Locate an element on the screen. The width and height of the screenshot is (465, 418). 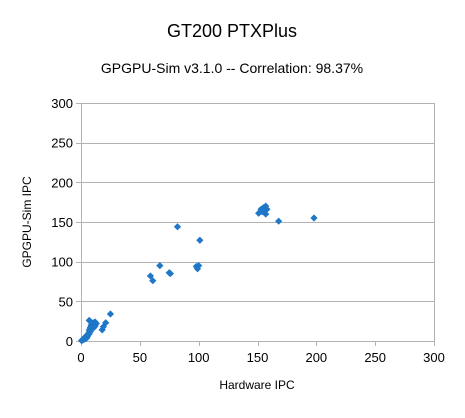
x-tick-label: 100 is located at coordinates (199, 357).